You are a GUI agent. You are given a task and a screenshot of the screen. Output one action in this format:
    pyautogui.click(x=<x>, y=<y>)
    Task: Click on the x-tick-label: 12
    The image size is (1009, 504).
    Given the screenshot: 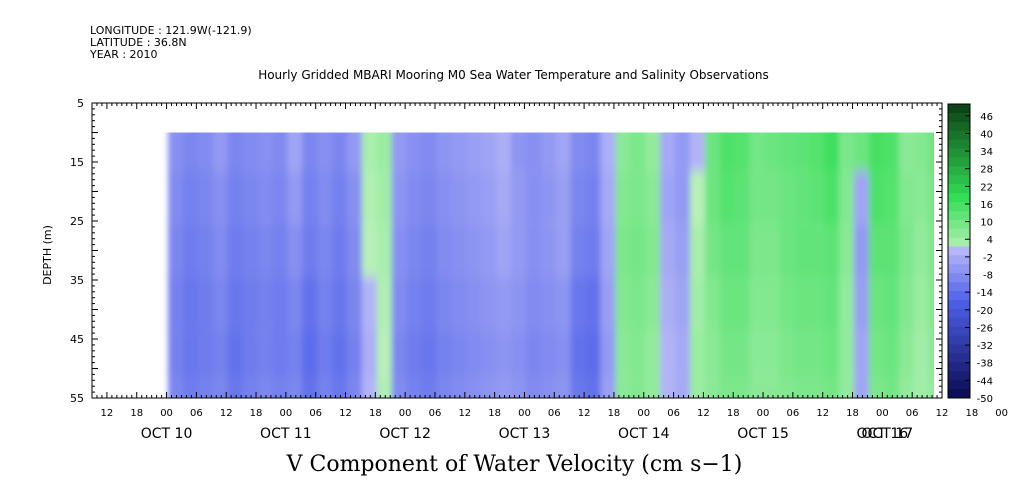 What is the action you would take?
    pyautogui.click(x=942, y=413)
    